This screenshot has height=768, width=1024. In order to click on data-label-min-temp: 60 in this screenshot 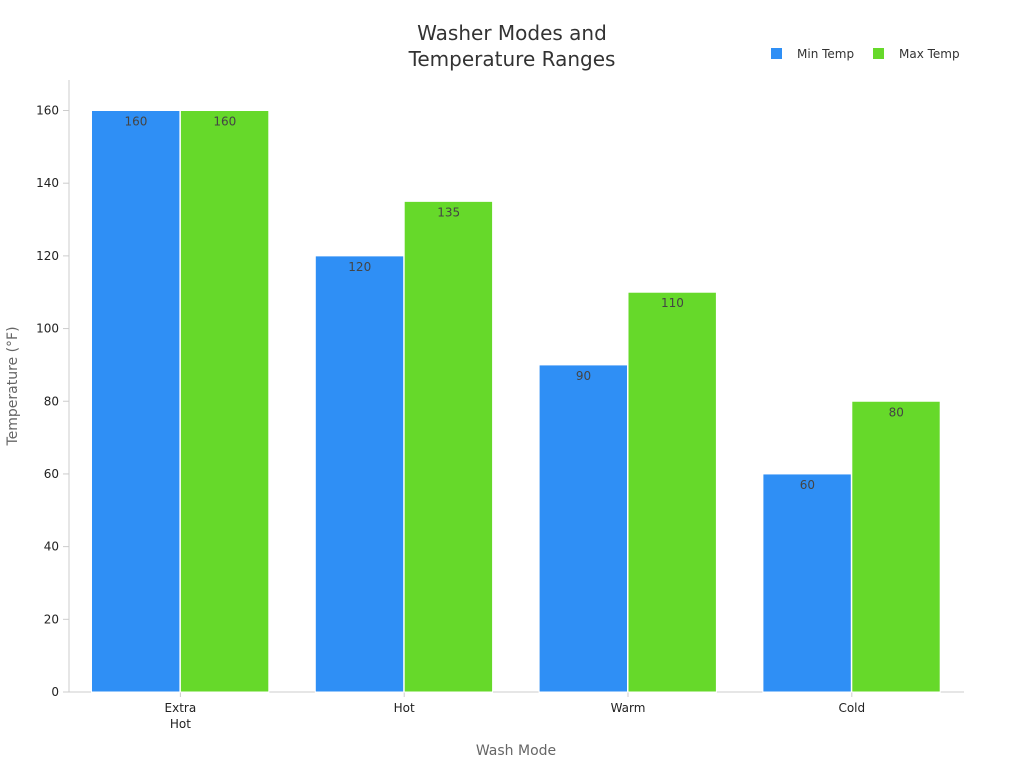, I will do `click(807, 485)`.